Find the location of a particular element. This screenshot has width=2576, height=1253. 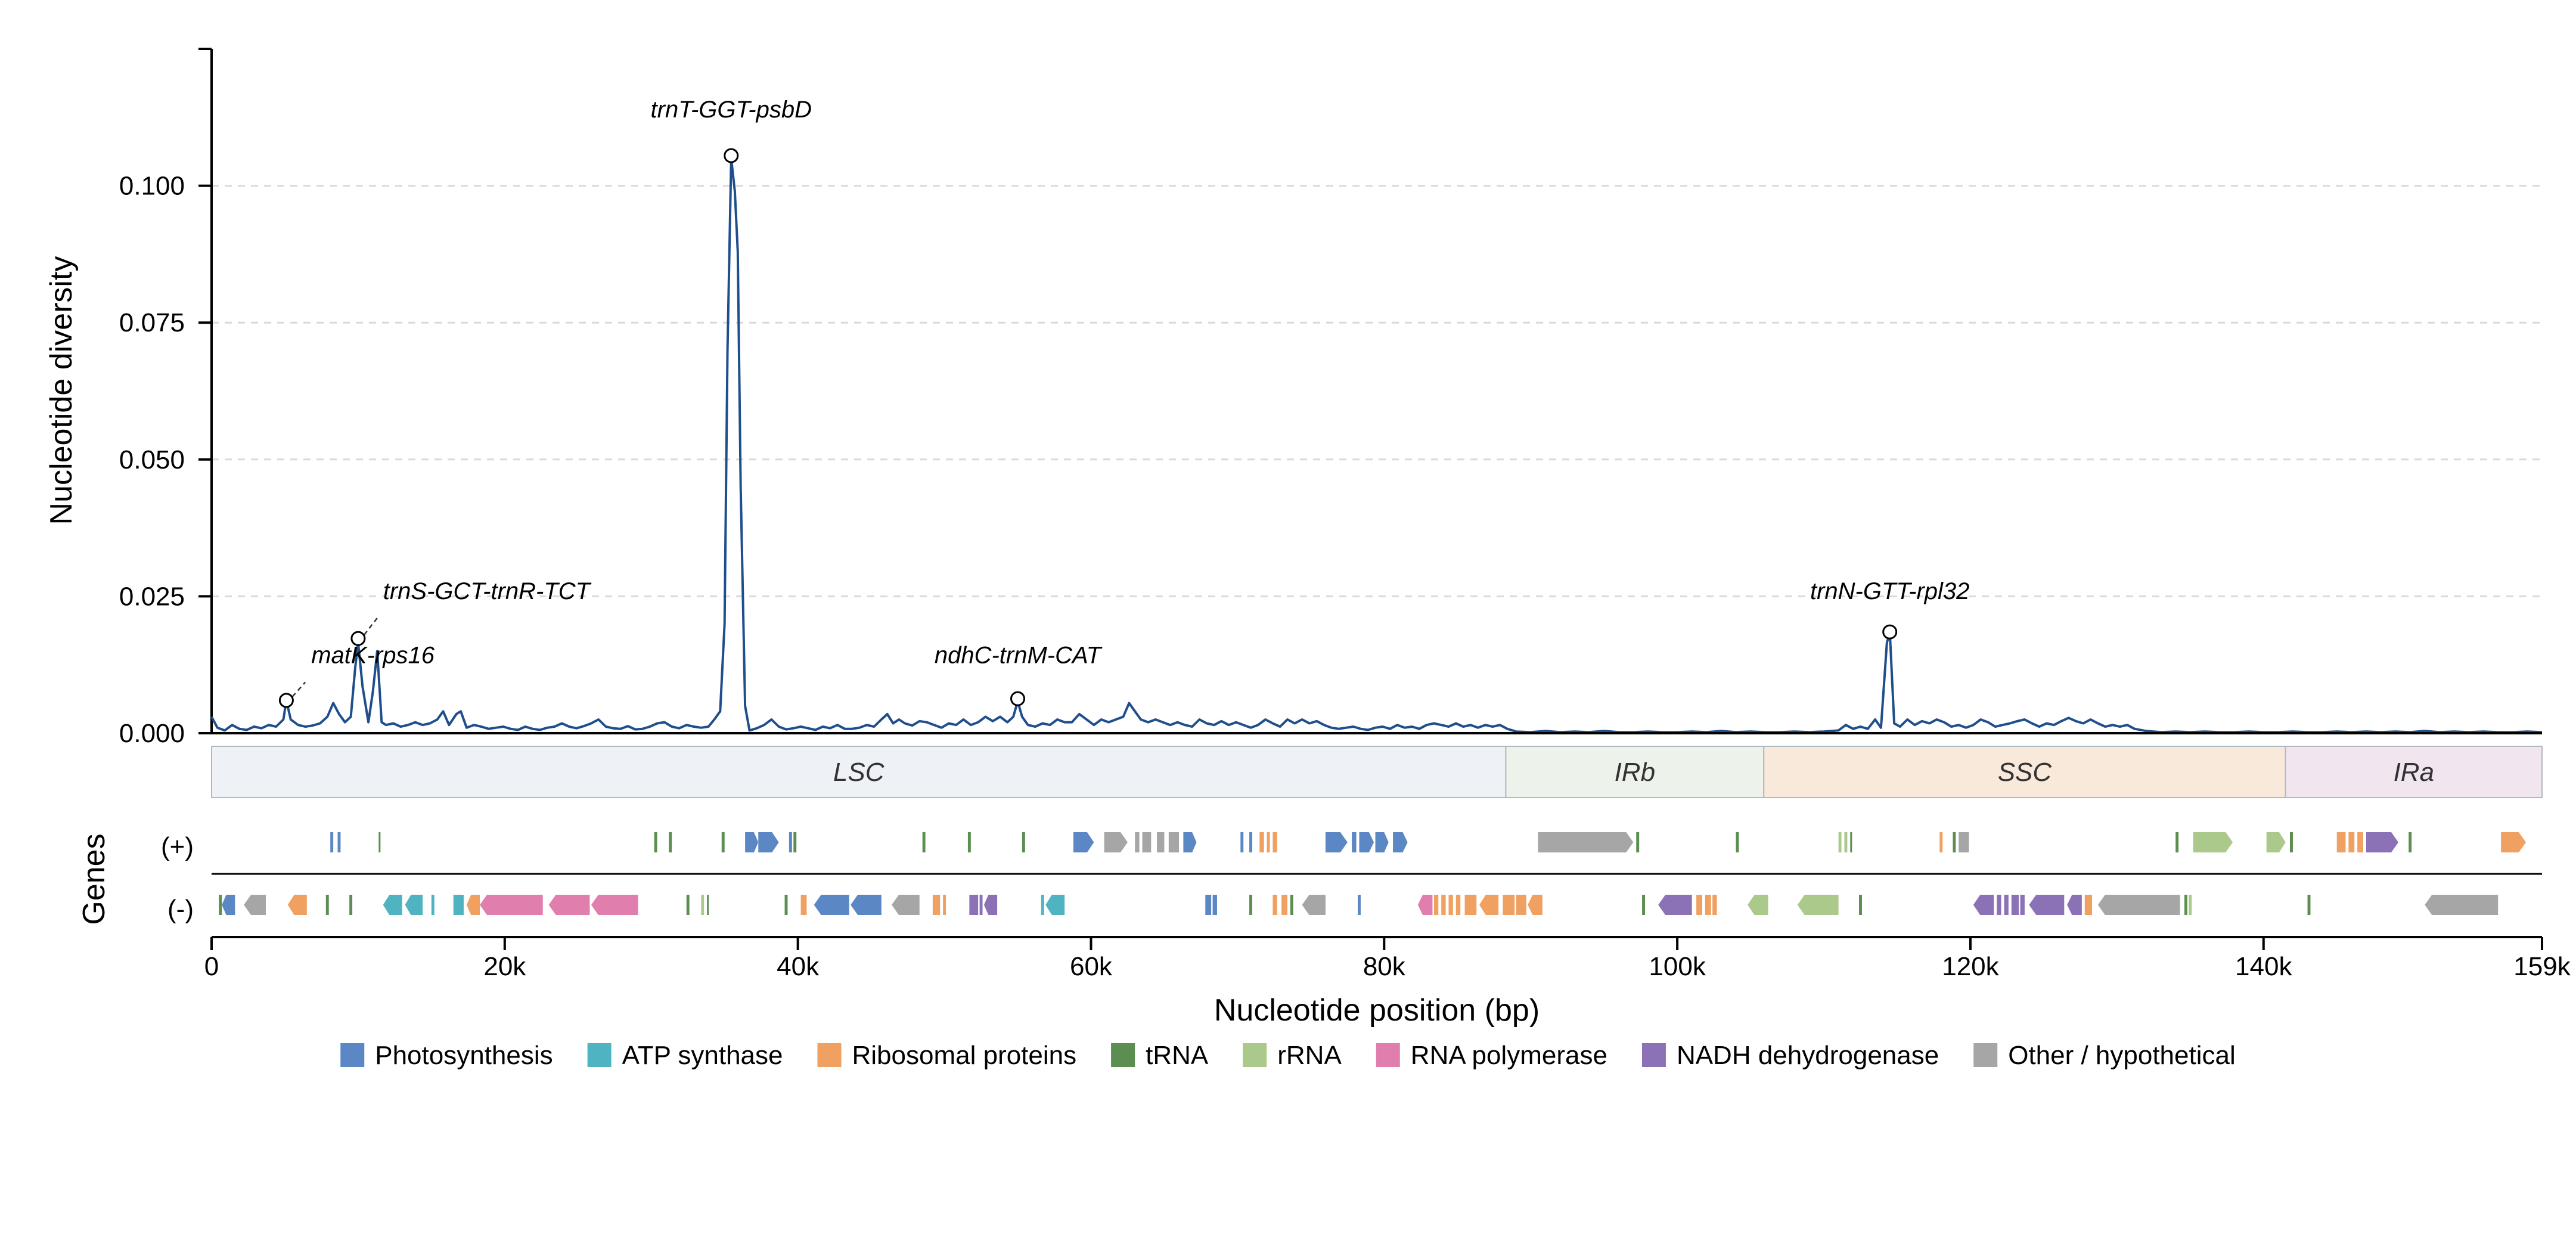

legend-item: NADH dehydrogenase is located at coordinates (1790, 1055).